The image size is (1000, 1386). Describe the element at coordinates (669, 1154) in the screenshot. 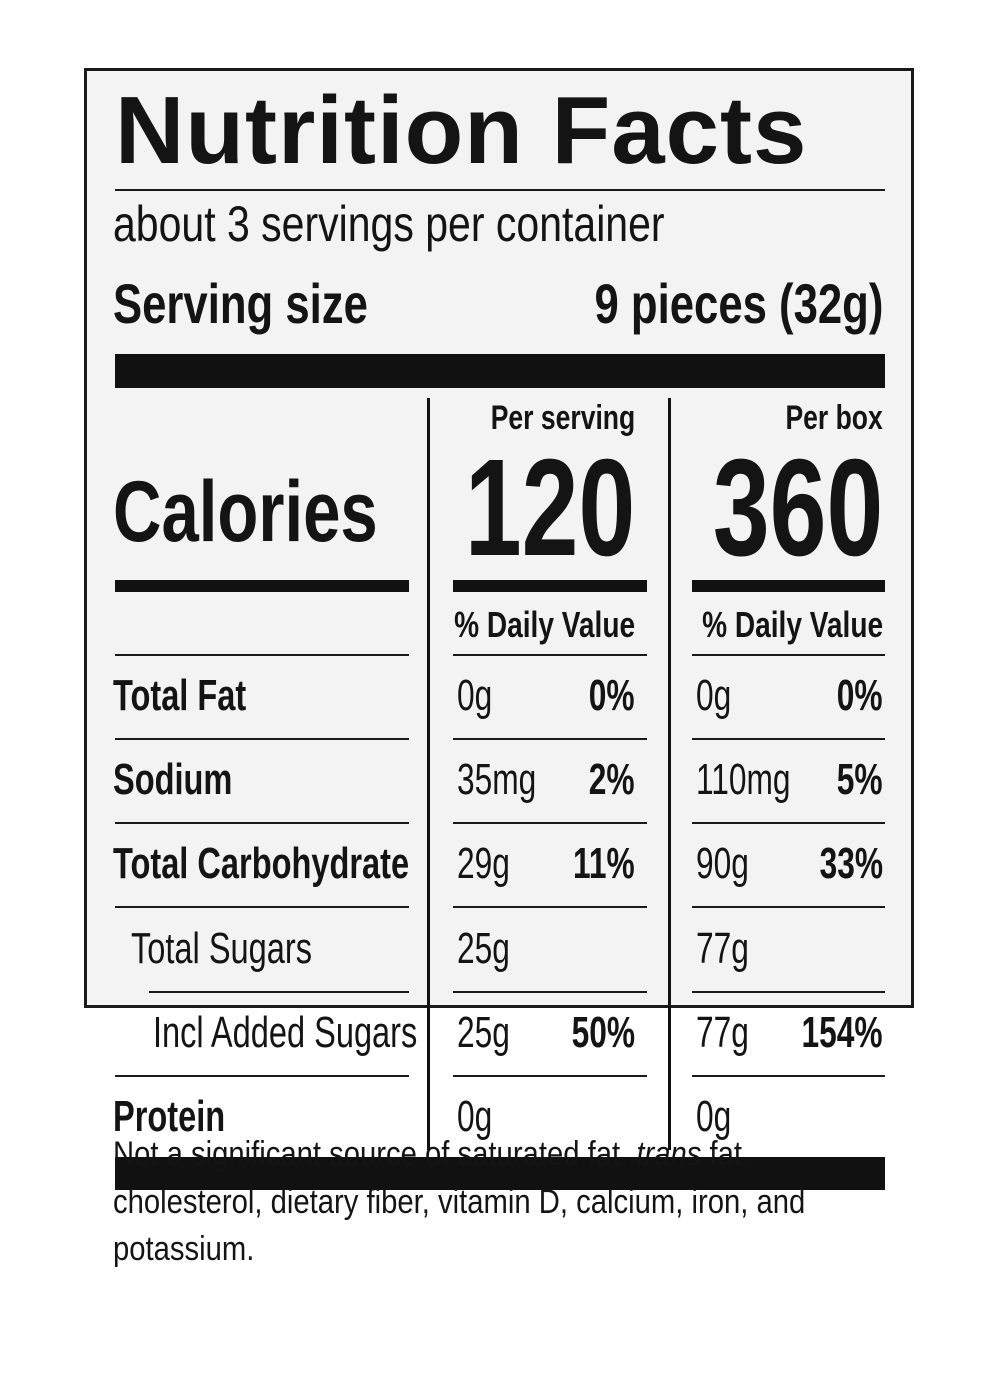

I see `footnote-italic: trans` at that location.